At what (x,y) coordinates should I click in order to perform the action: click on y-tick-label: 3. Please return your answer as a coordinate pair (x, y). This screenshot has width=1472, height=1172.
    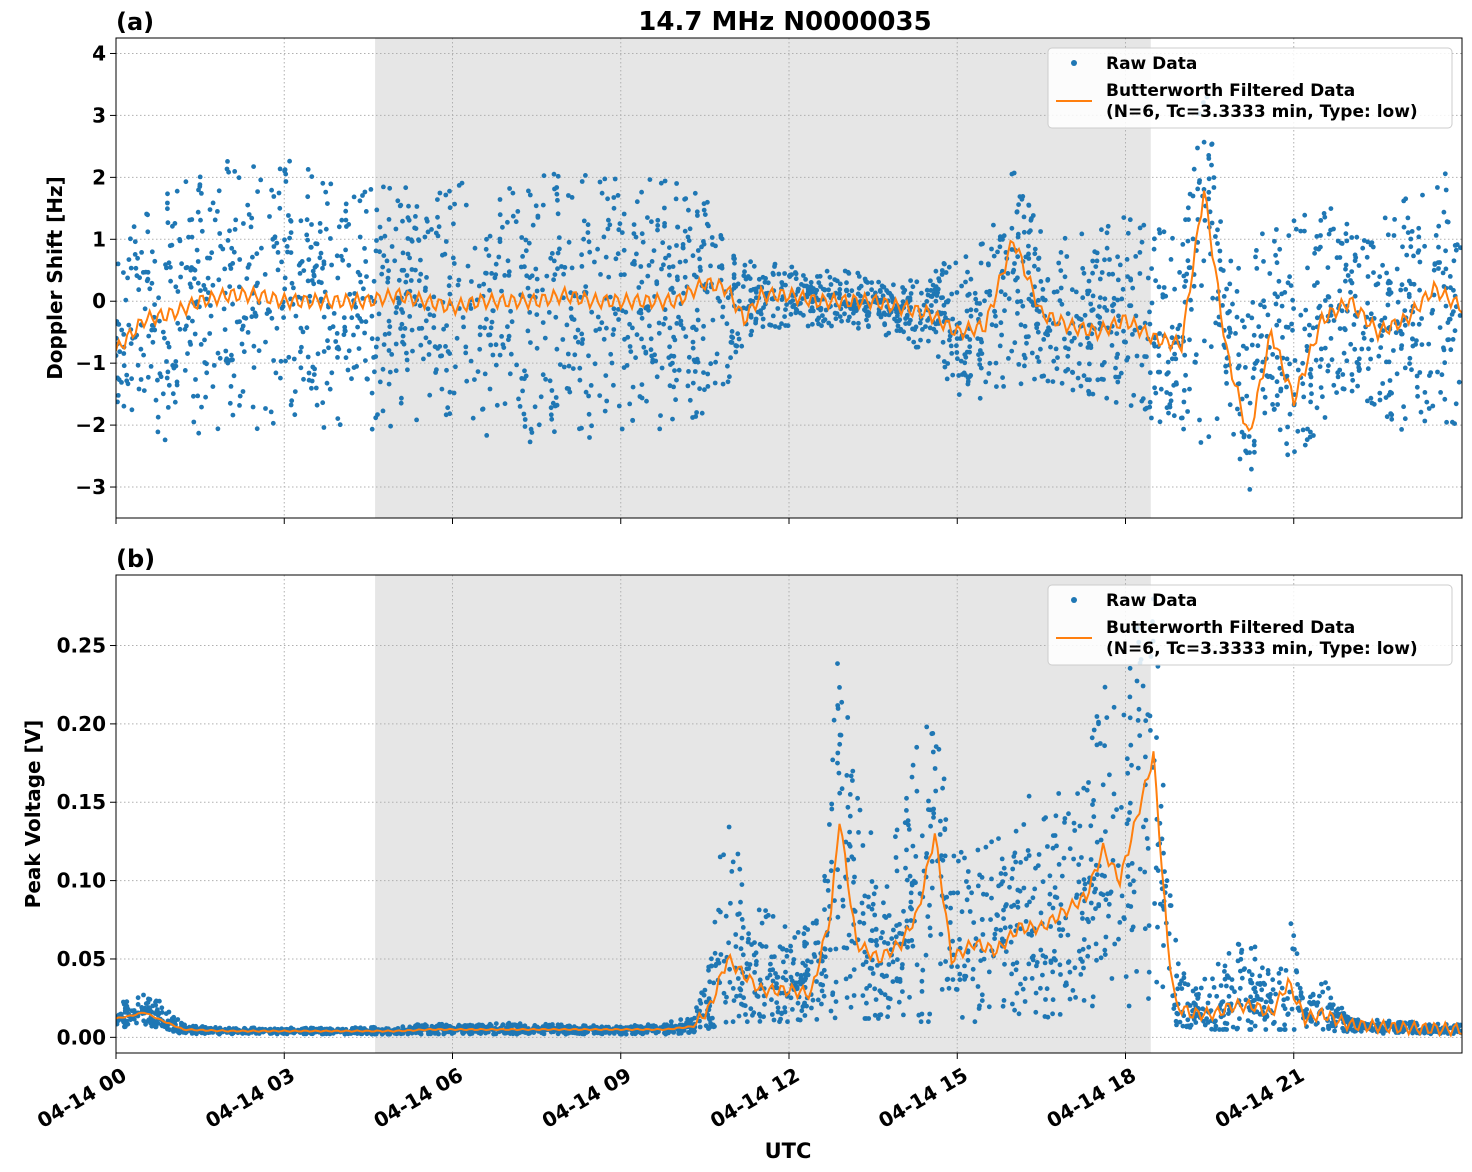
    Looking at the image, I should click on (99, 115).